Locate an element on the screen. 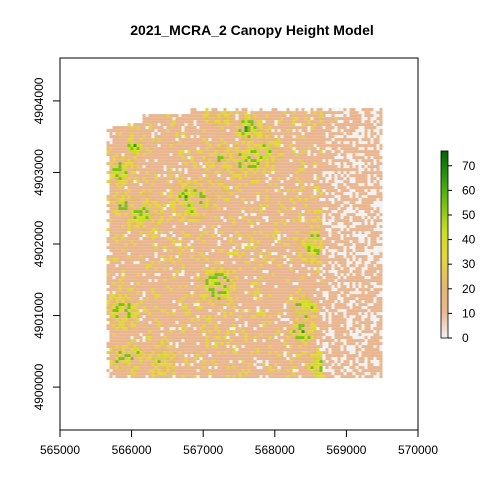 The width and height of the screenshot is (504, 504). legend-tick-label: 0 is located at coordinates (465, 338).